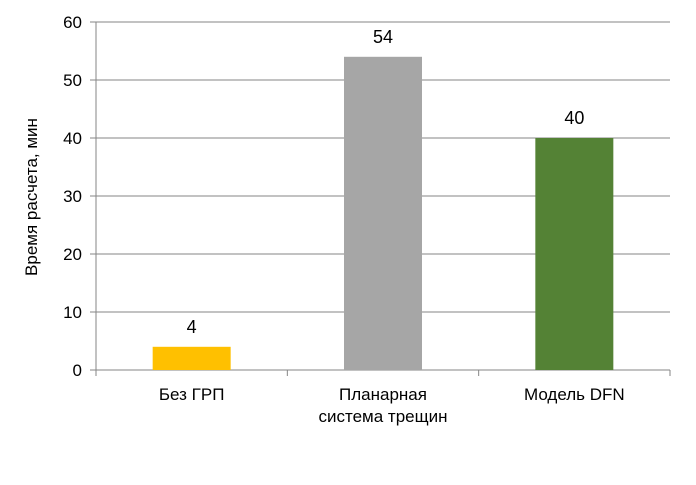 This screenshot has width=696, height=485. What do you see at coordinates (383, 416) in the screenshot?
I see `category-label: система трещин` at bounding box center [383, 416].